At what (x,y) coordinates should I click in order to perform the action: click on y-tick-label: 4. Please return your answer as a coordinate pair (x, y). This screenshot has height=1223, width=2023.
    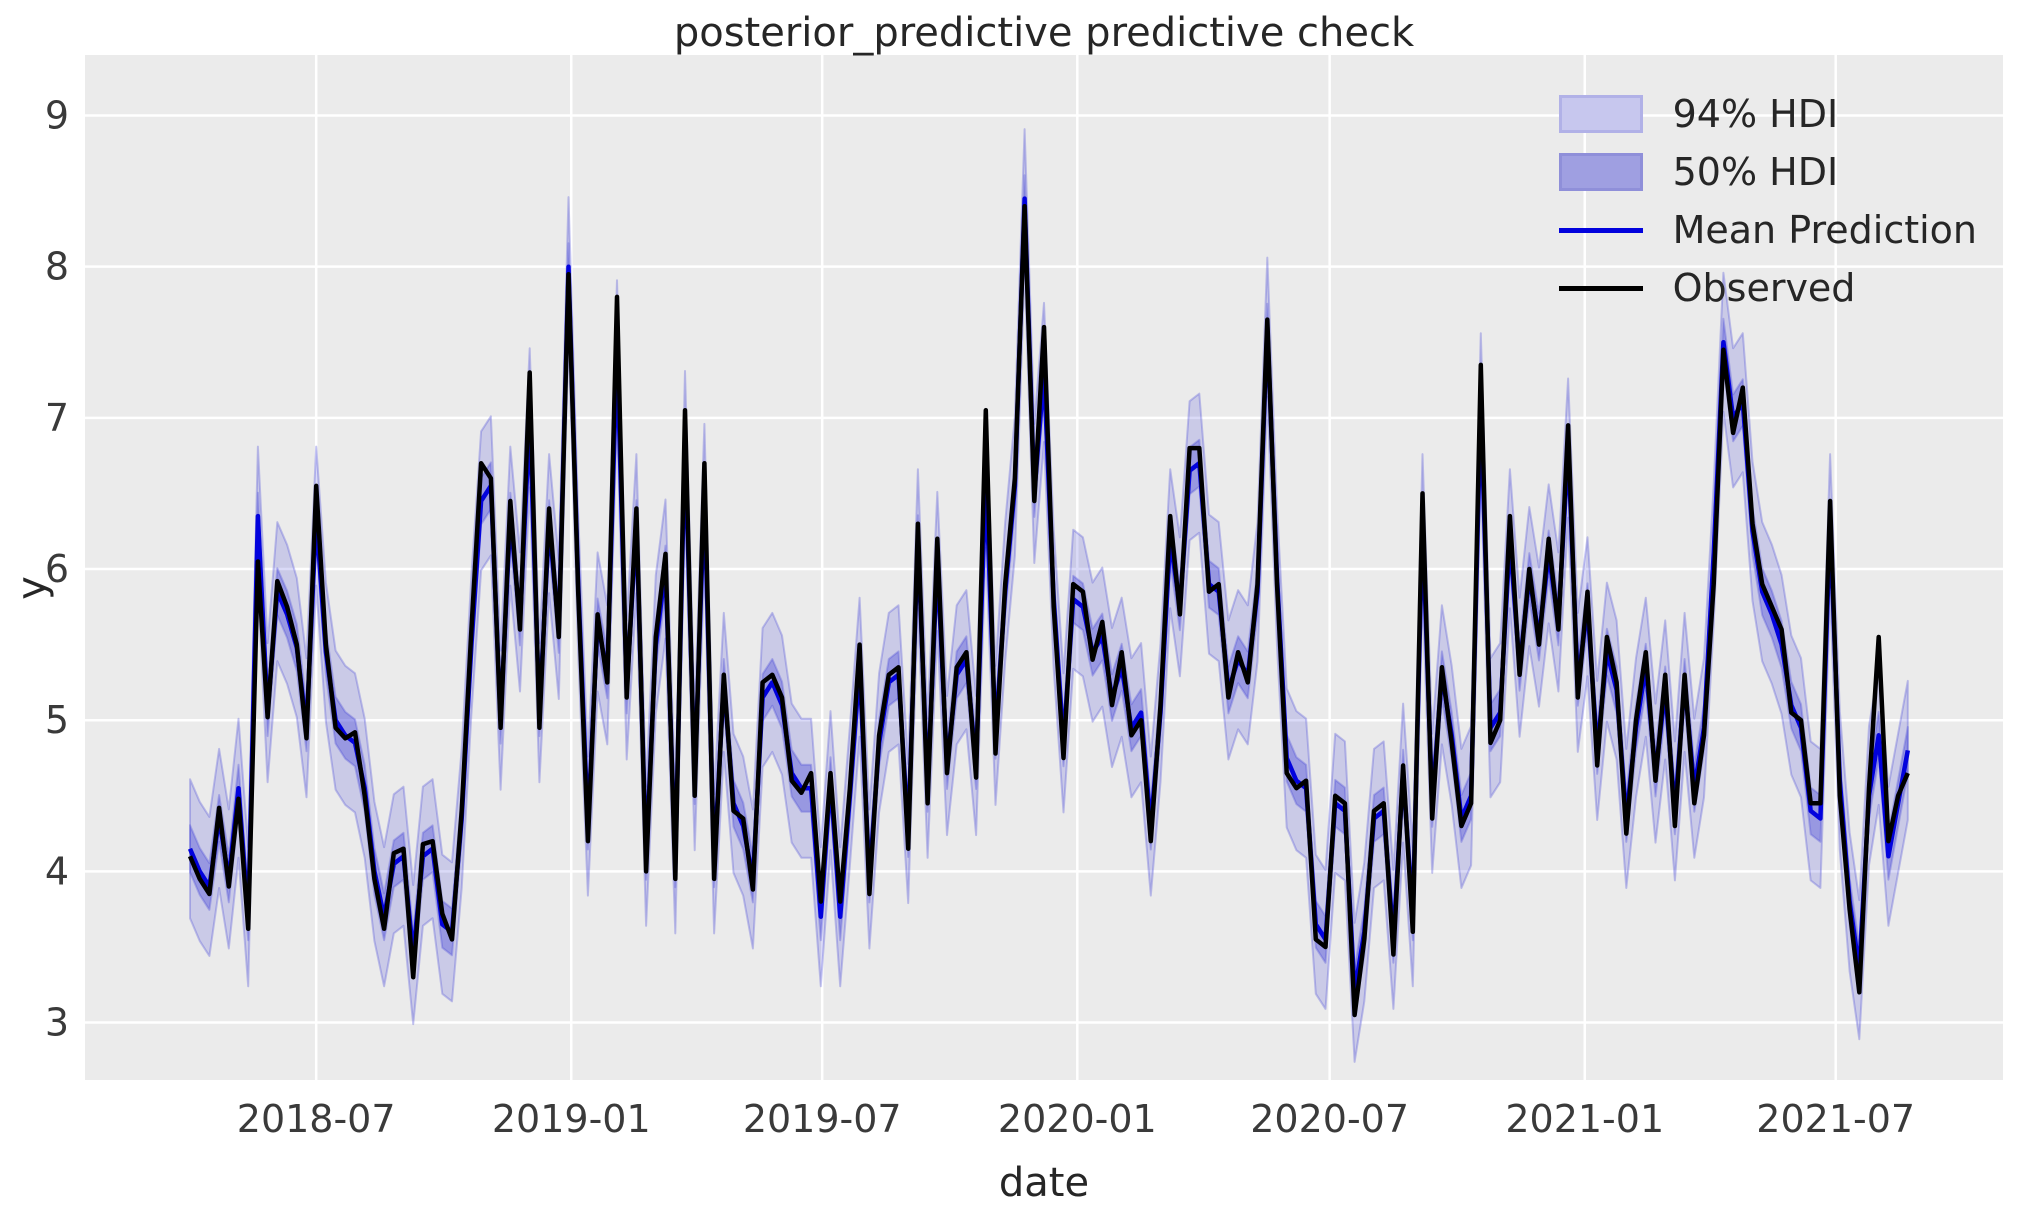
    Looking at the image, I should click on (57, 871).